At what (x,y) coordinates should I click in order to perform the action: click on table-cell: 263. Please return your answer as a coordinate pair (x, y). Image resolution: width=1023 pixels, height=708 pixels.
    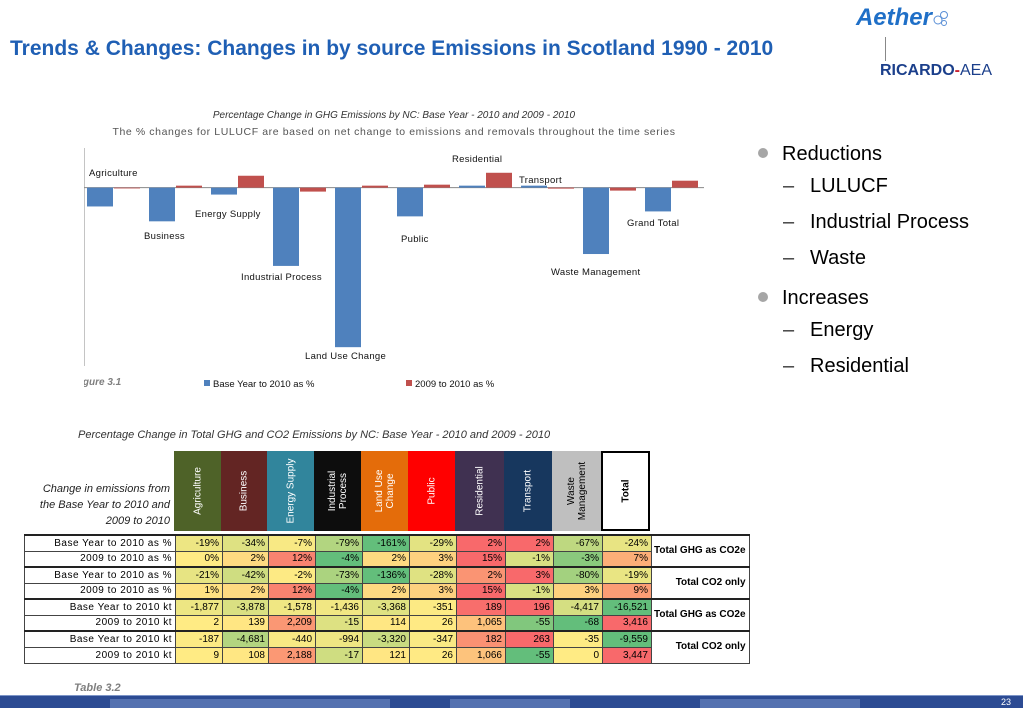
    Looking at the image, I should click on (529, 639).